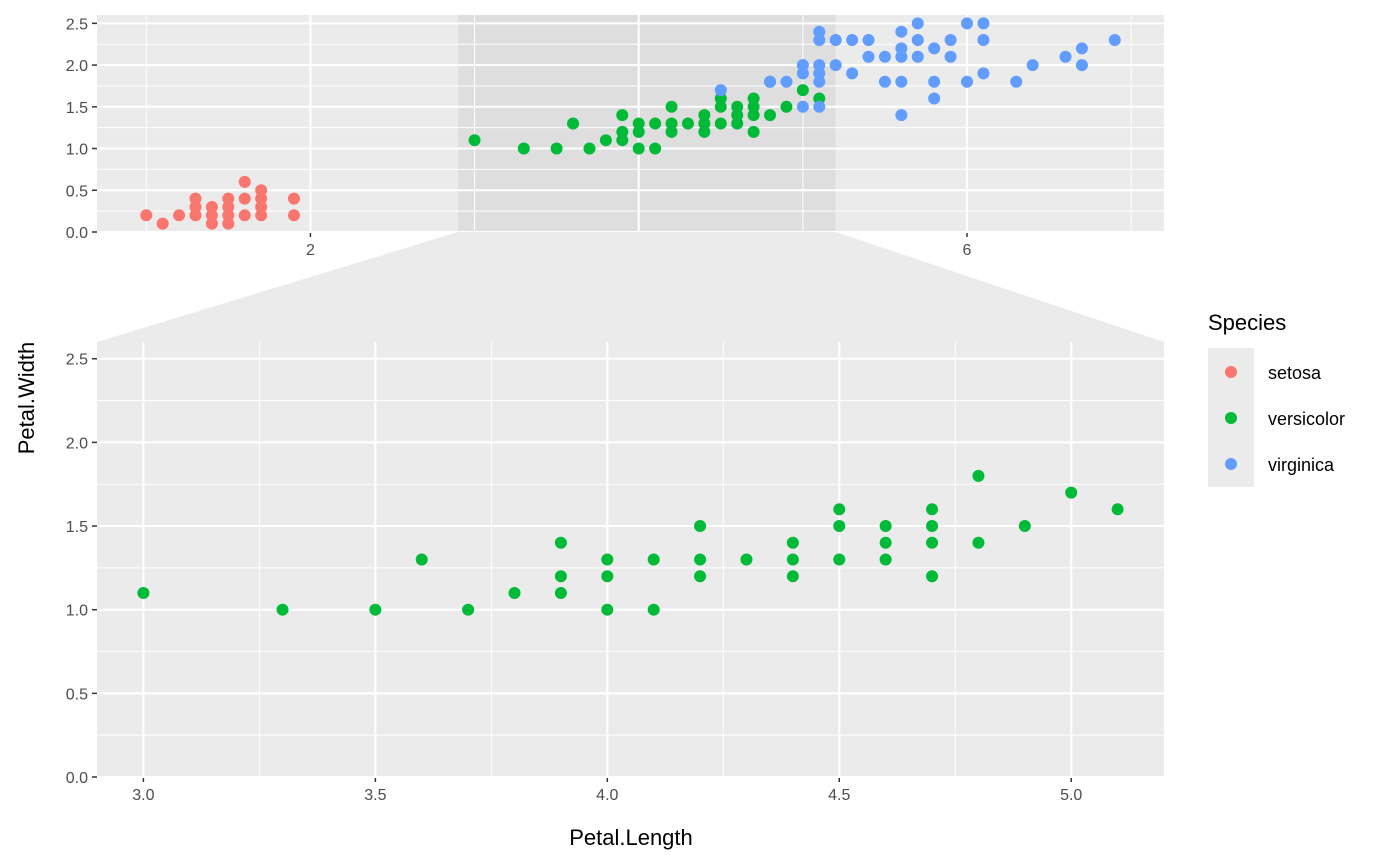 This screenshot has height=866, width=1400. What do you see at coordinates (630, 287) in the screenshot?
I see `zoom-connector-shape` at bounding box center [630, 287].